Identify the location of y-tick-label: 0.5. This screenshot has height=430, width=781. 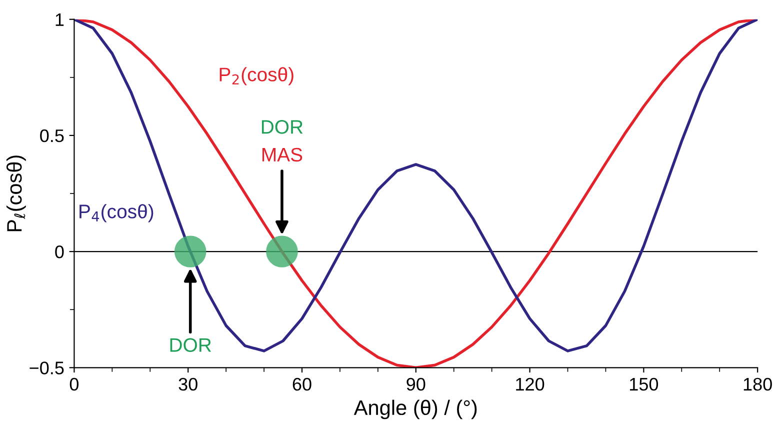
(52, 135).